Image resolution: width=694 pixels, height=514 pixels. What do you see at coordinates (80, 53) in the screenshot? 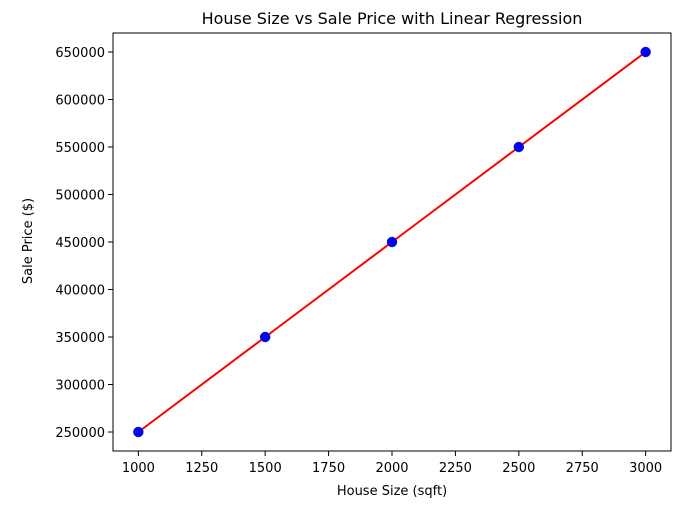
I see `y-tick-label: 650000` at bounding box center [80, 53].